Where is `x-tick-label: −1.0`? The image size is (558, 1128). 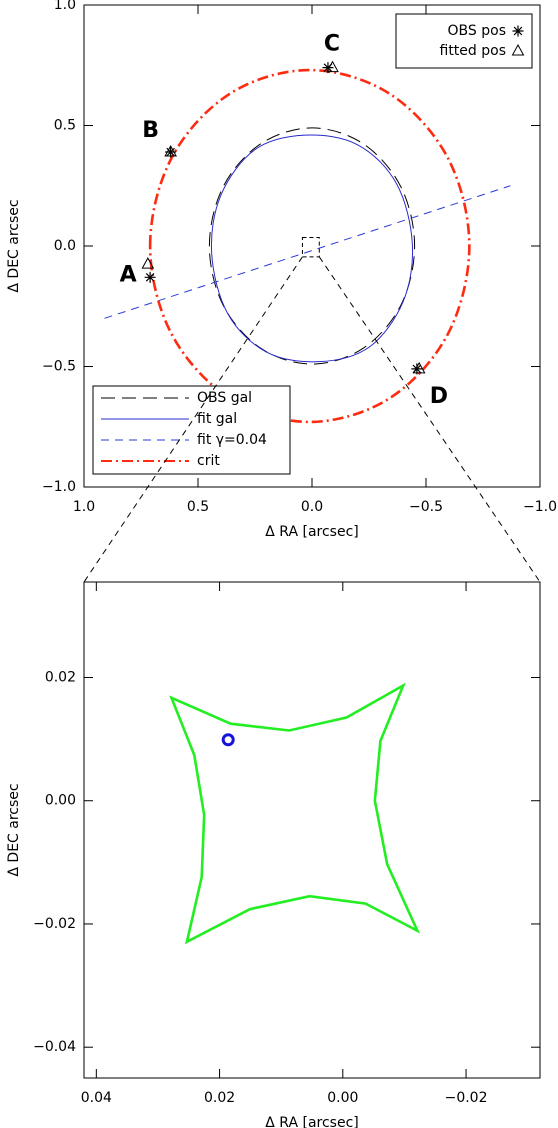
x-tick-label: −1.0 is located at coordinates (540, 507).